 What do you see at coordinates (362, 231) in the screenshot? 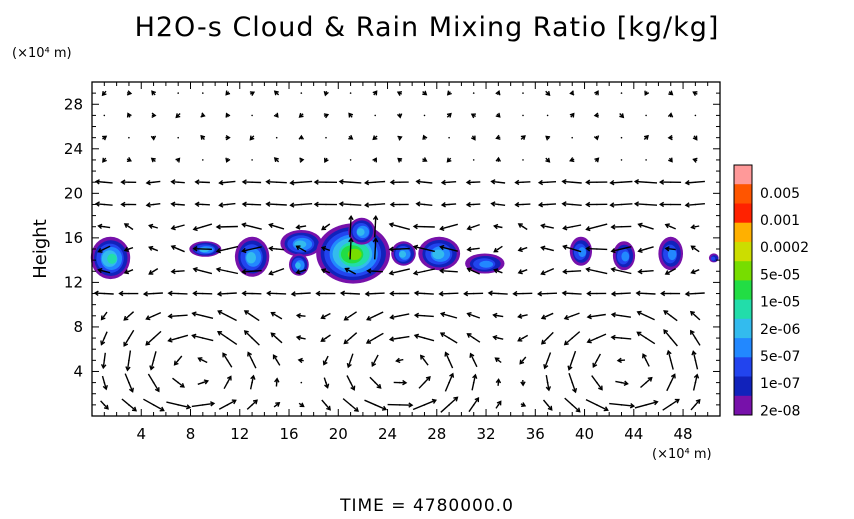
I see `cloud-blob` at bounding box center [362, 231].